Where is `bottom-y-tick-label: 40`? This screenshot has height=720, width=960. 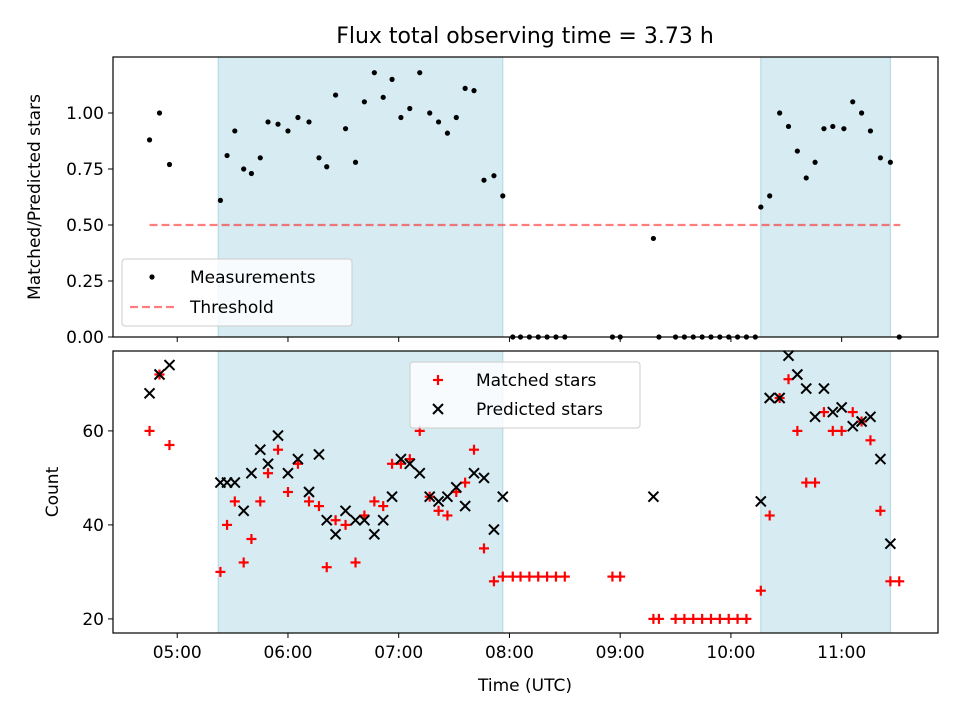 bottom-y-tick-label: 40 is located at coordinates (93, 526).